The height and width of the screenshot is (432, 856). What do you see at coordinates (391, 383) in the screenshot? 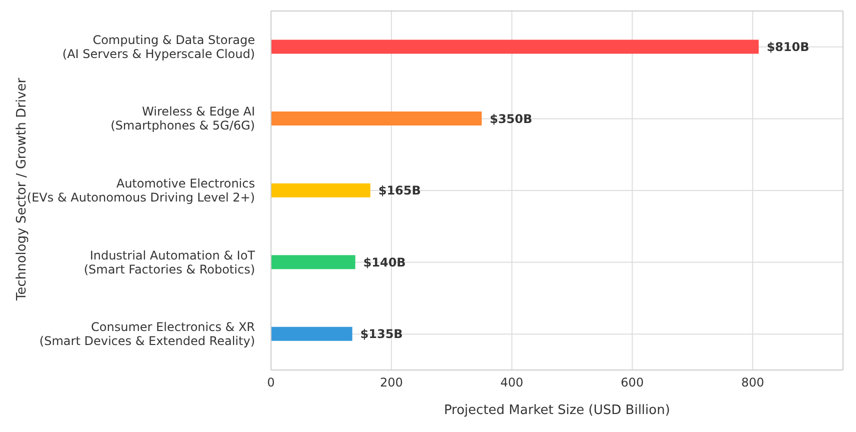
I see `x-tick-label: 200` at bounding box center [391, 383].